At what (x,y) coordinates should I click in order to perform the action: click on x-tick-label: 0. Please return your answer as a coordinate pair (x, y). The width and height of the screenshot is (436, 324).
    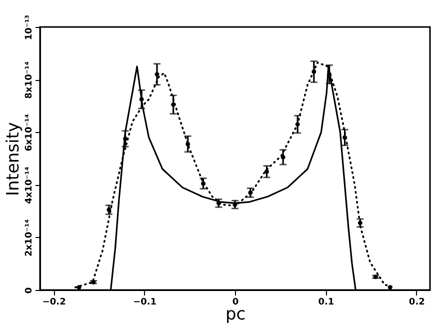
    Looking at the image, I should click on (235, 303).